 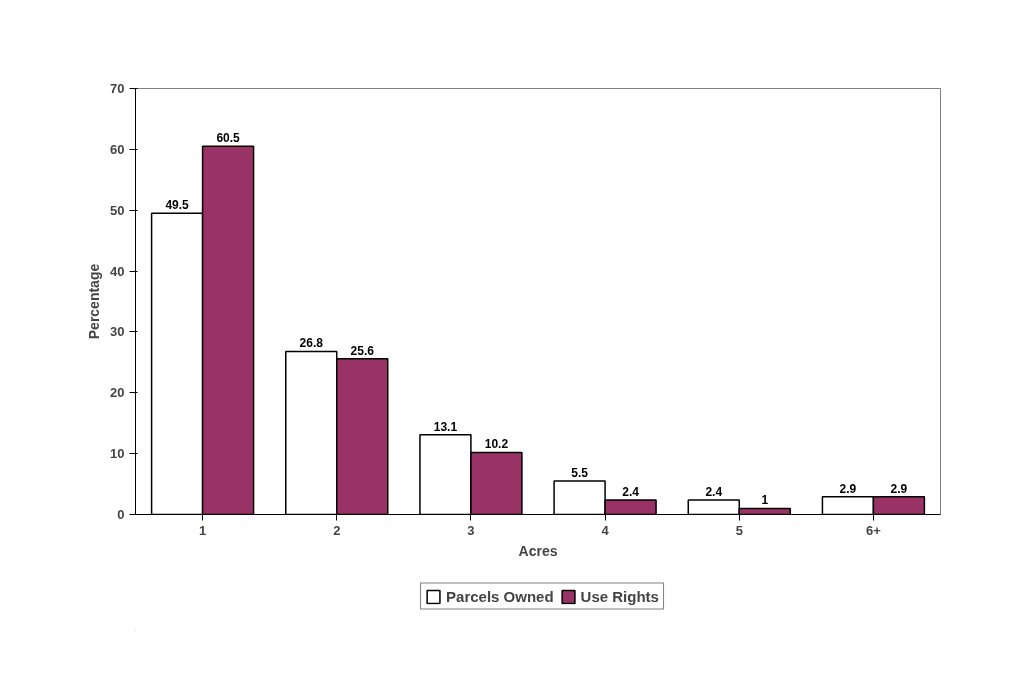 I want to click on x-tick-label: 6+, so click(x=874, y=530).